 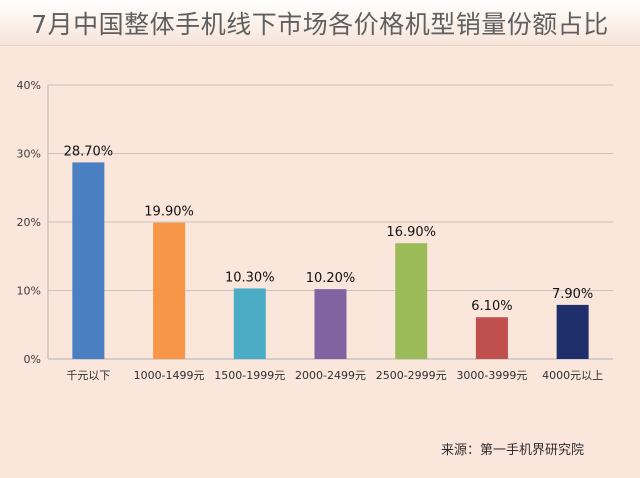 I want to click on data-label: 16.90%, so click(x=411, y=232).